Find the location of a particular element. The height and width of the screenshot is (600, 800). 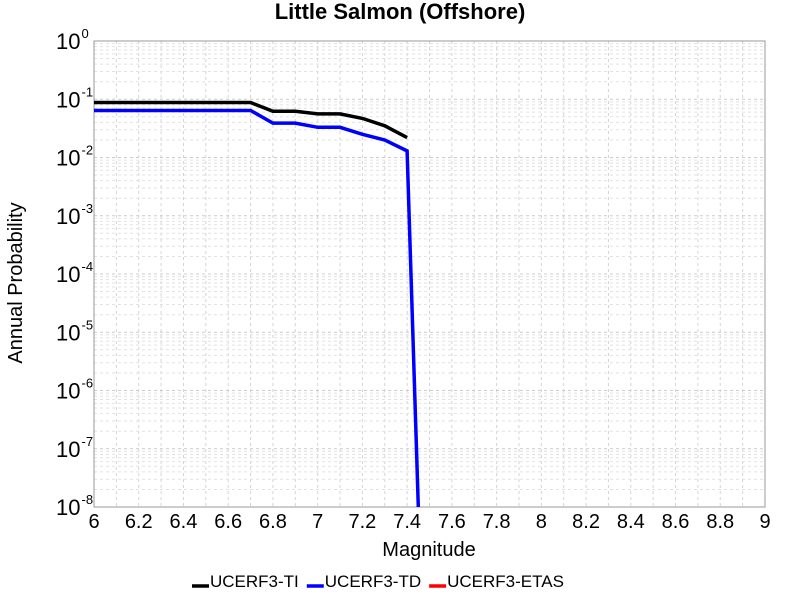

x-tick-label: 7.6 is located at coordinates (452, 522).